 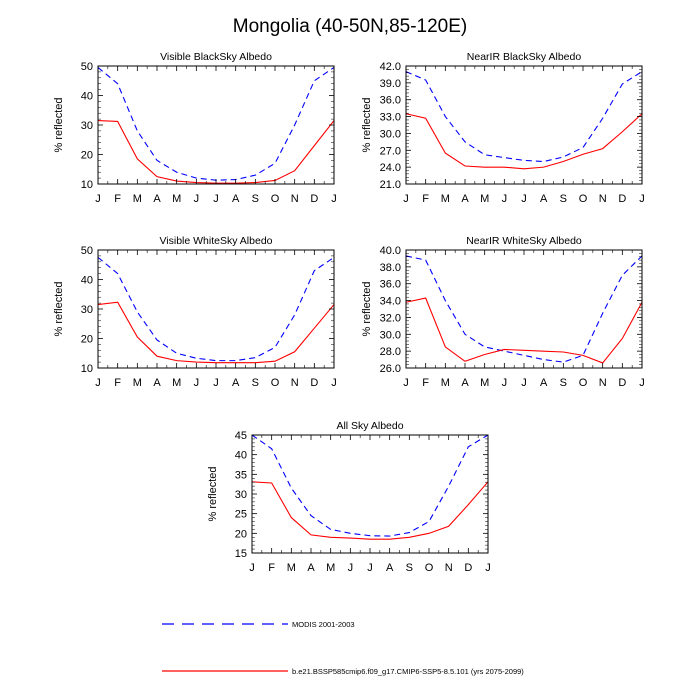 What do you see at coordinates (390, 251) in the screenshot?
I see `y-tick-label: 40.0` at bounding box center [390, 251].